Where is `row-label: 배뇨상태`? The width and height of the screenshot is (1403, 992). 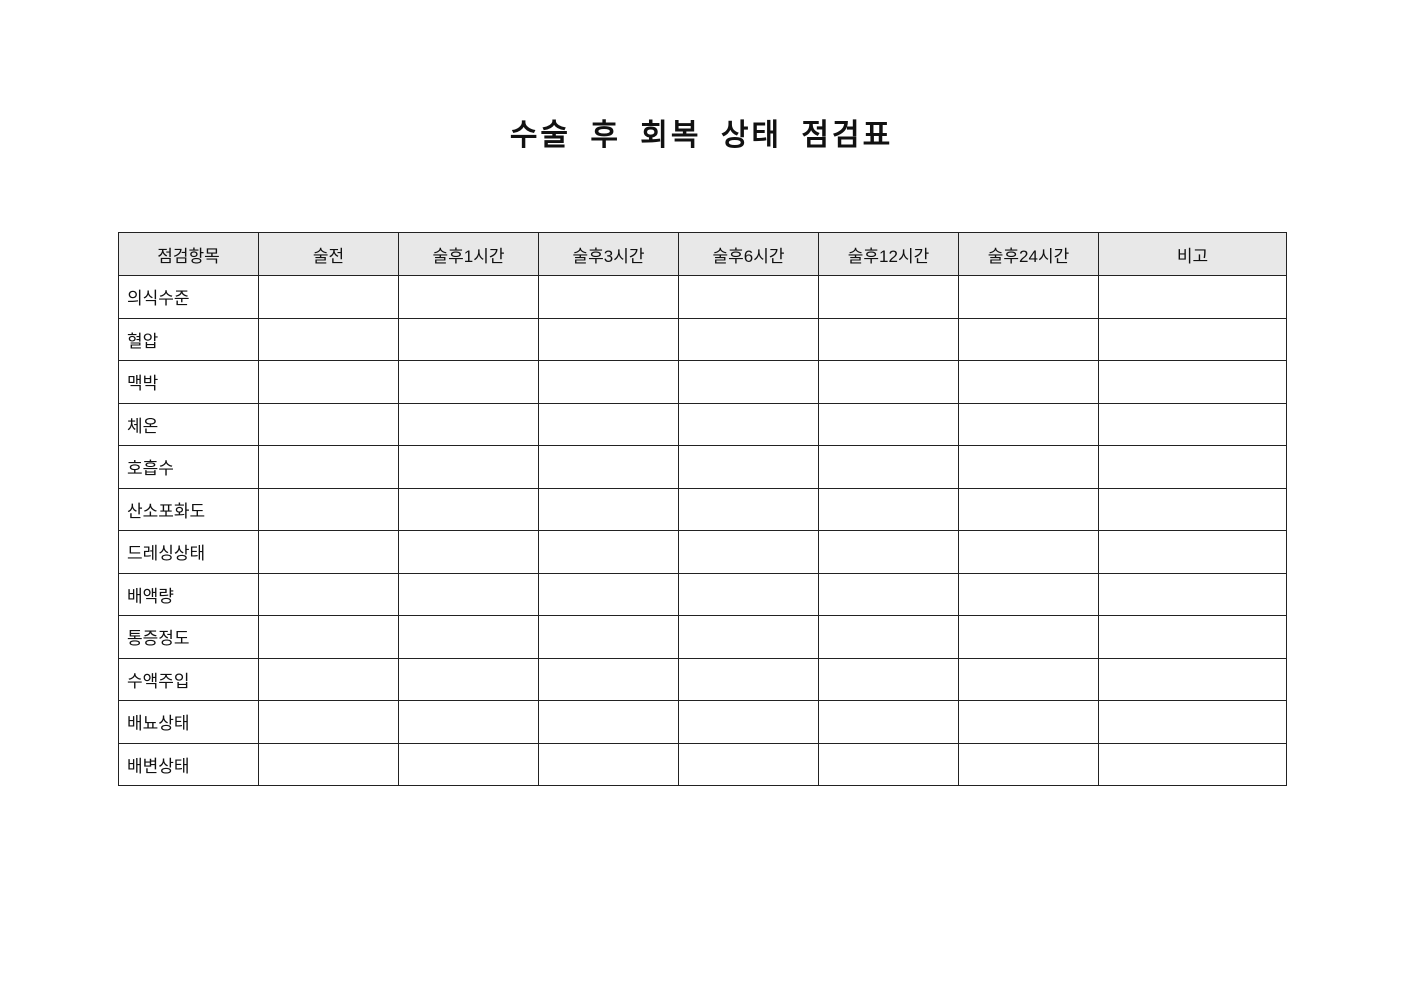 row-label: 배뇨상태 is located at coordinates (188, 722).